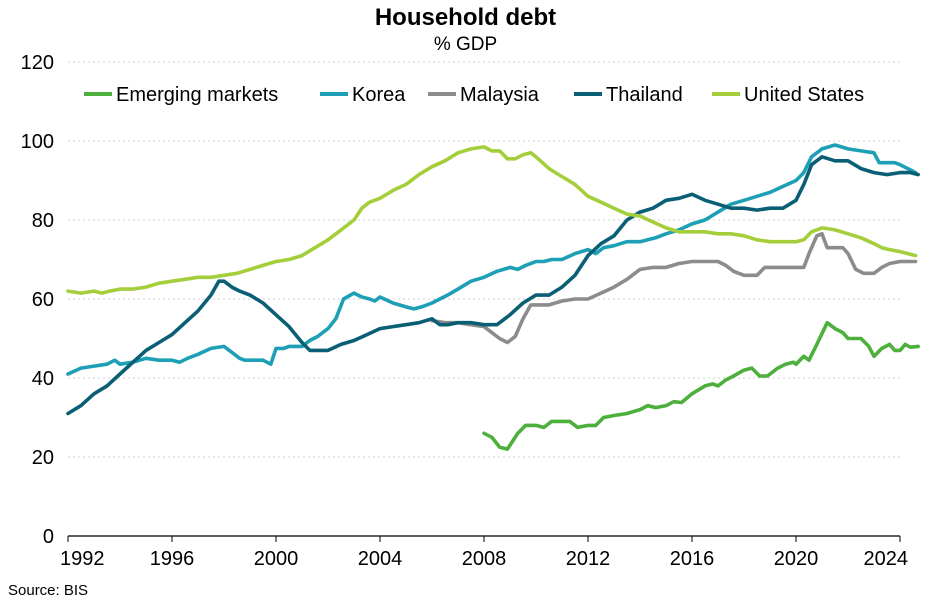 The height and width of the screenshot is (606, 931). I want to click on x-tick-label: 2000, so click(276, 559).